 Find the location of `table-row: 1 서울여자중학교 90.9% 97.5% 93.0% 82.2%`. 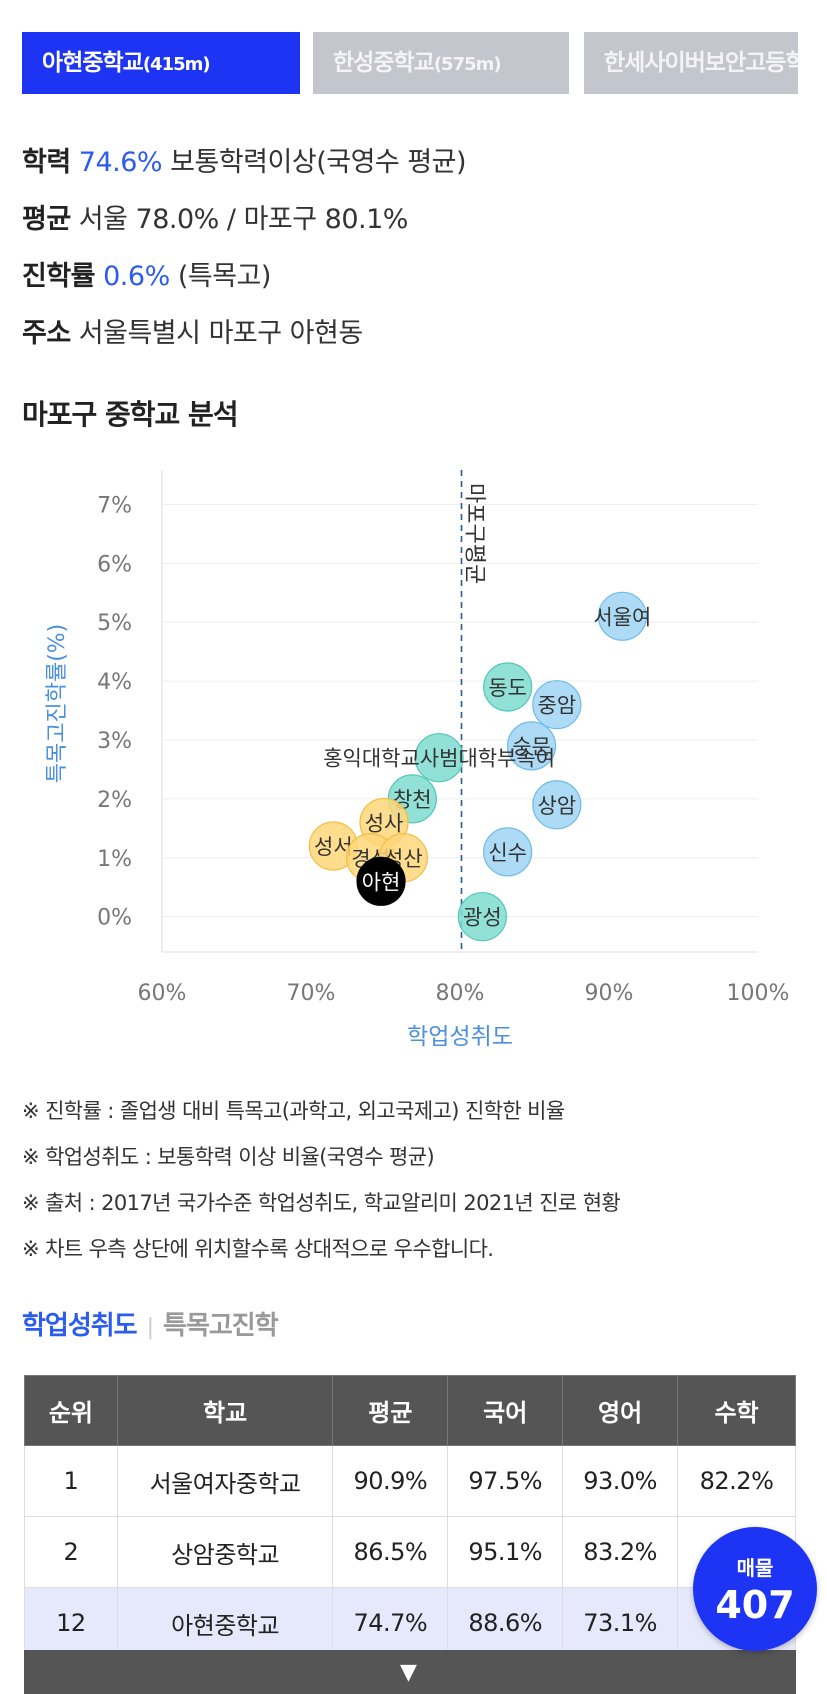

table-row: 1 서울여자중학교 90.9% 97.5% 93.0% 82.2% is located at coordinates (410, 1481).